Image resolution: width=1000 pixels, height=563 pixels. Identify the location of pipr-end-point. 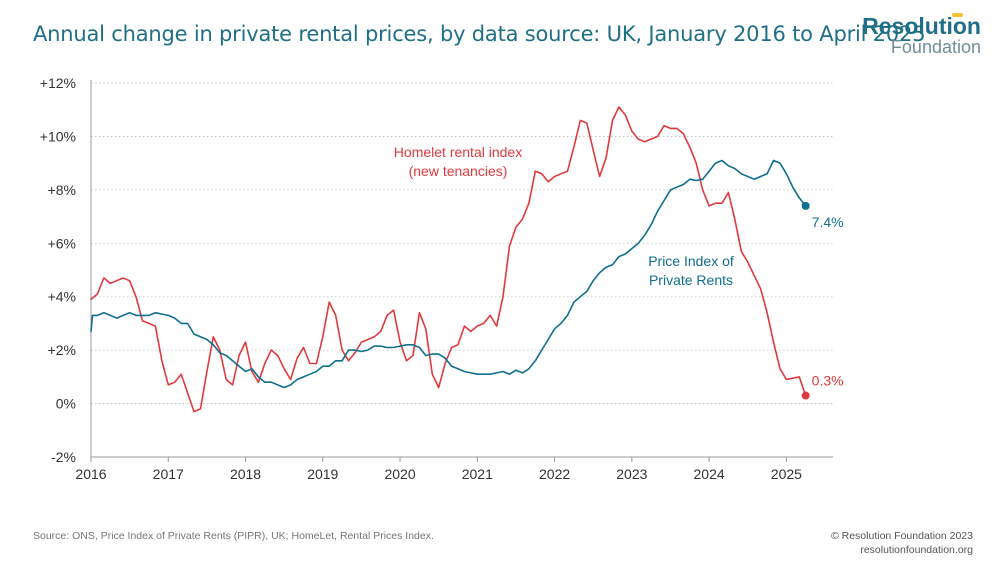
(805, 205).